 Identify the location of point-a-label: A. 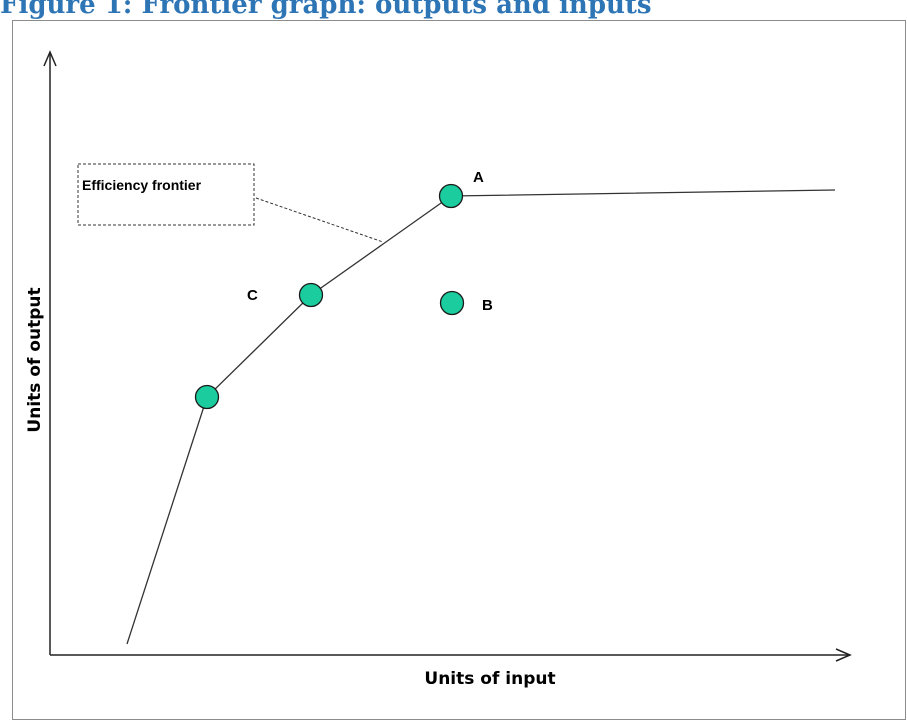
(478, 177).